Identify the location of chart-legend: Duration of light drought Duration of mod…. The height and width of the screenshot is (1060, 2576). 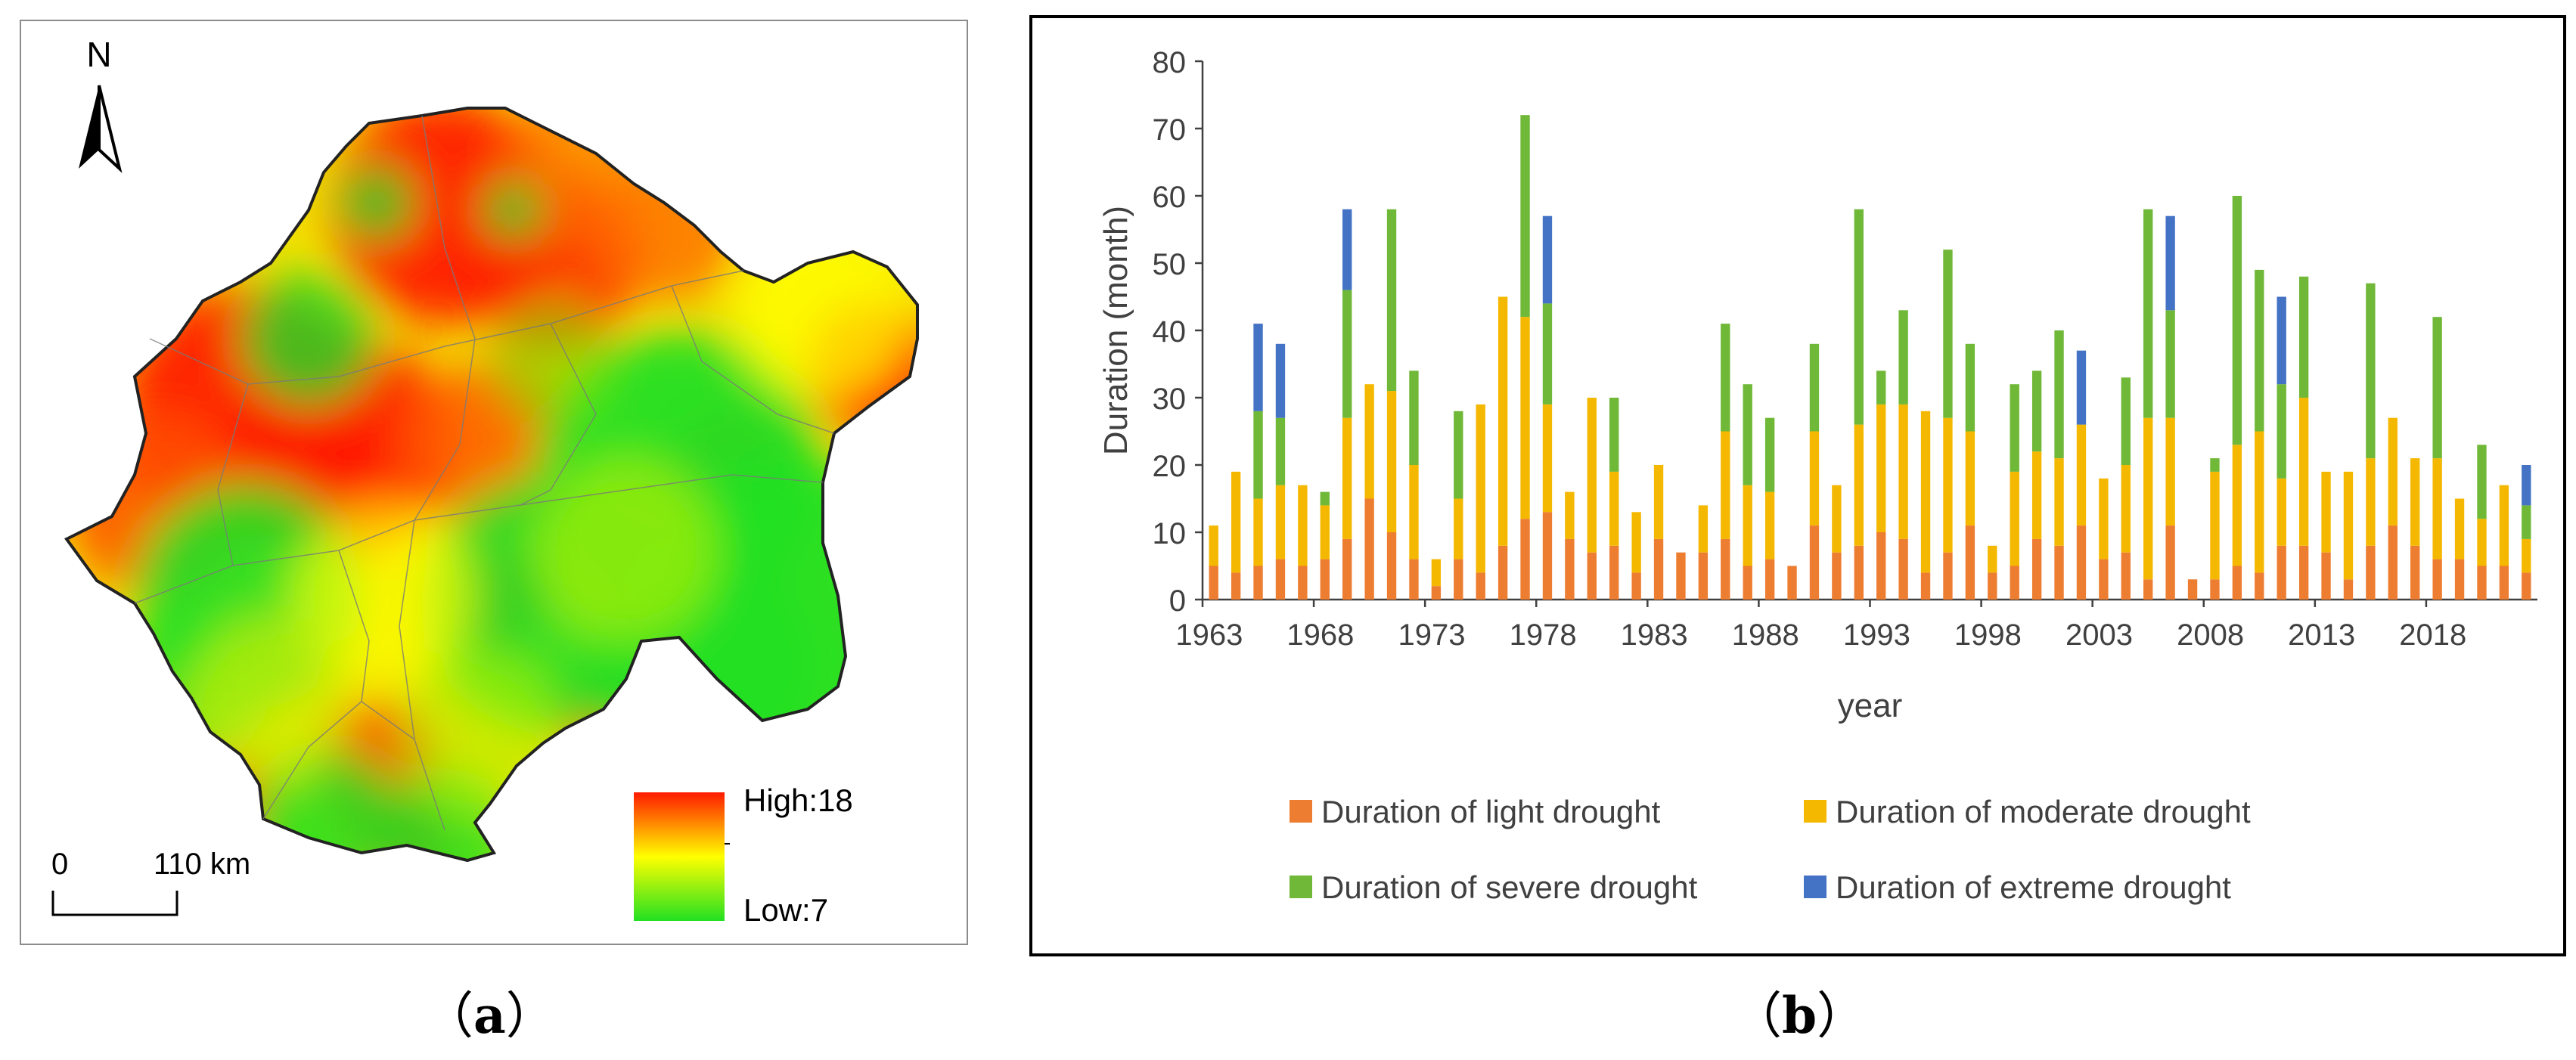
(1770, 850).